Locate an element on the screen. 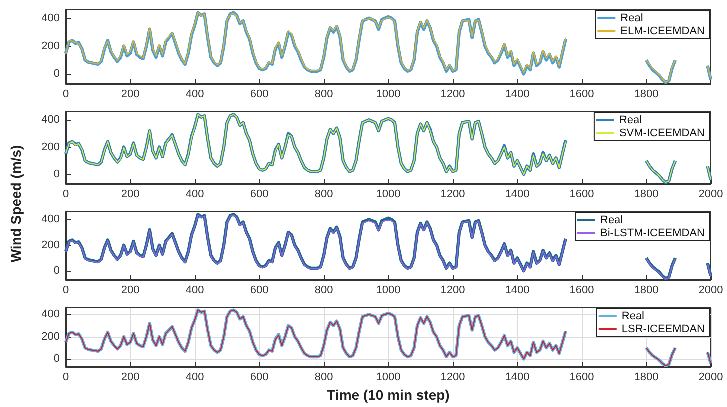 The image size is (727, 407). x-axis-title: Time (10 min step) is located at coordinates (388, 395).